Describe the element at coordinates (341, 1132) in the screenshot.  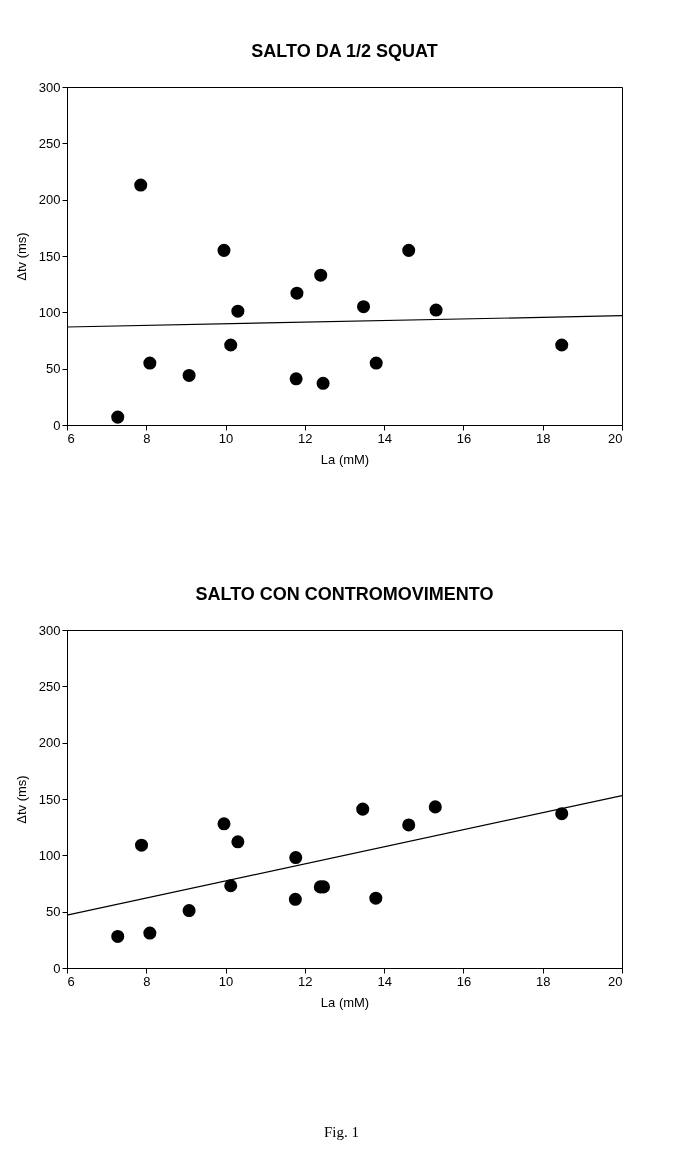
I see `caption: Fig. 1` at that location.